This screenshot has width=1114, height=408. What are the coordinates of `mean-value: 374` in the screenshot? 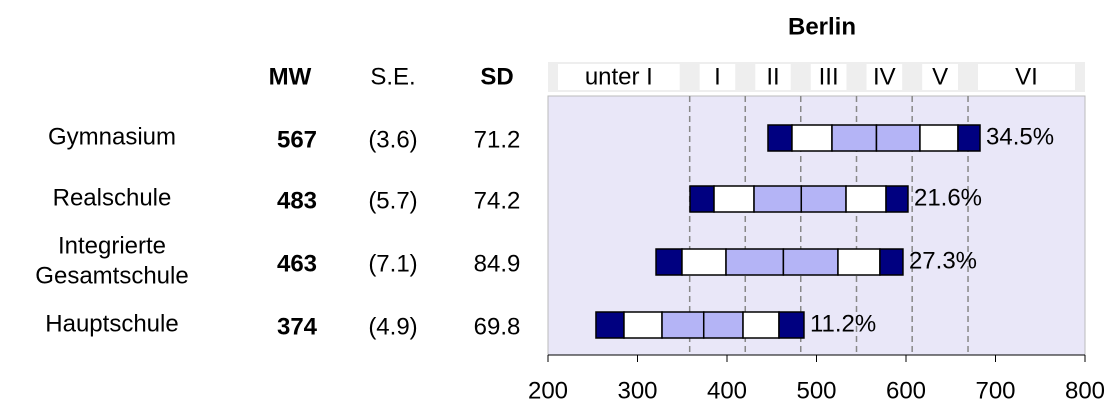 It's located at (297, 326).